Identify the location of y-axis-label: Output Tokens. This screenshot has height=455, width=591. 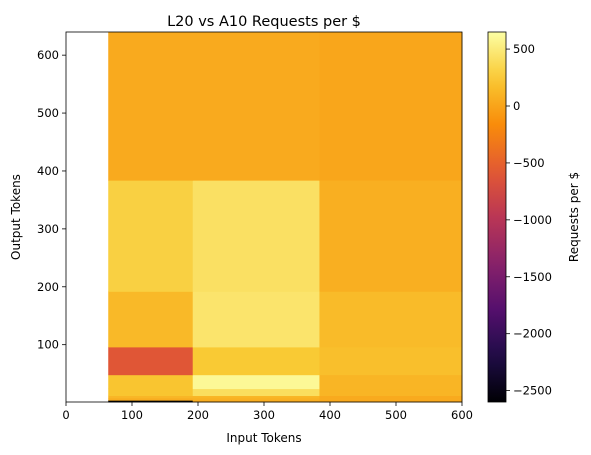
(16, 217).